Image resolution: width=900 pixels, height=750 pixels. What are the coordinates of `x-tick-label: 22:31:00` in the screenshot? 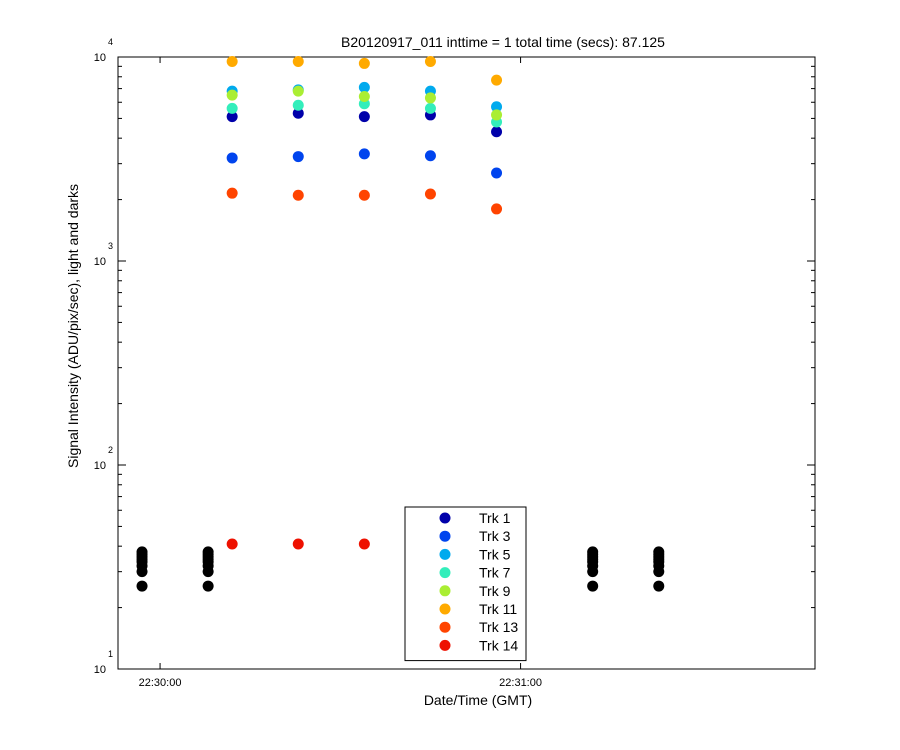 It's located at (520, 683).